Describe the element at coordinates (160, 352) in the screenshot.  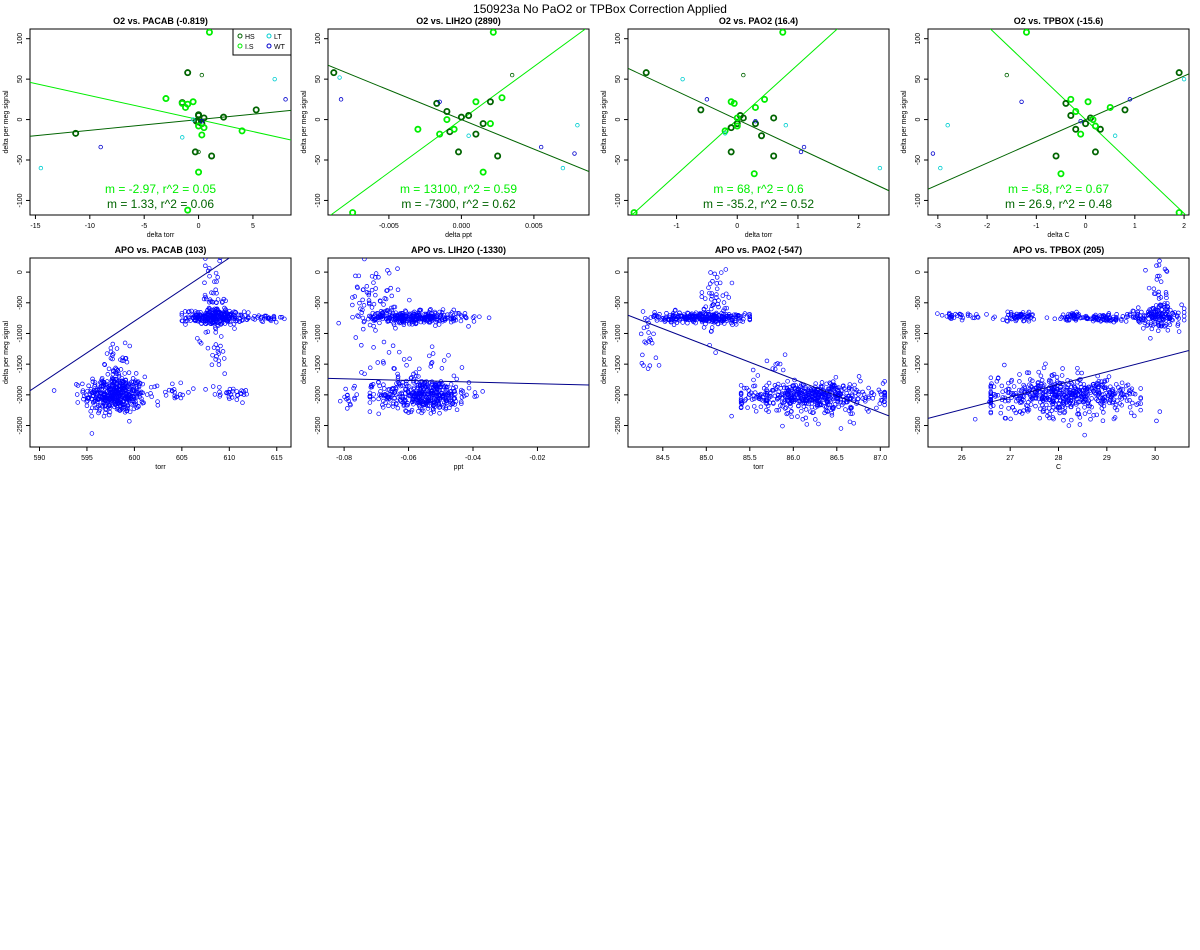
I see `plot-frame` at that location.